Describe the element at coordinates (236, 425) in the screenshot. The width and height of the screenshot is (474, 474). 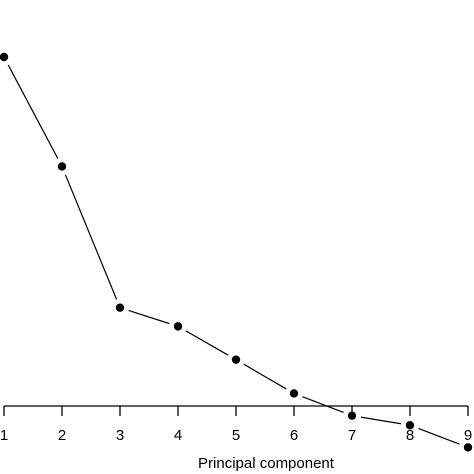
I see `x-axis-ticks: 1 2 3 4 5 6 7 8 9` at that location.